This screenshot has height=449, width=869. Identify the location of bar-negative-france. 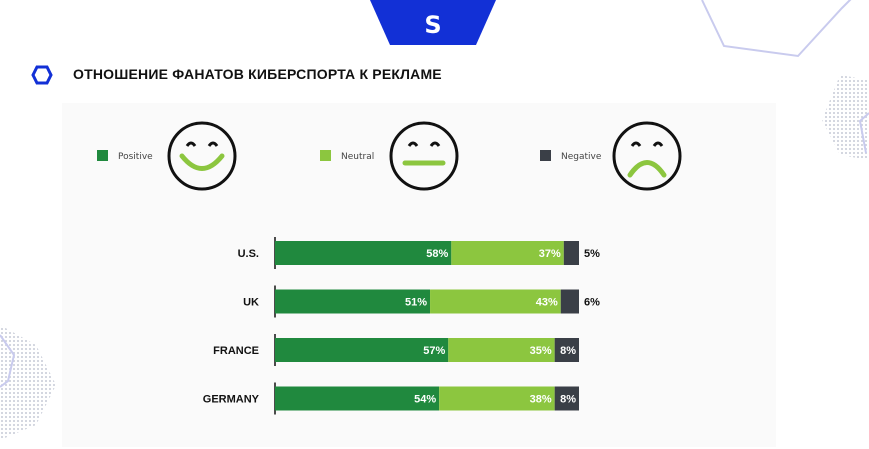
(566, 350).